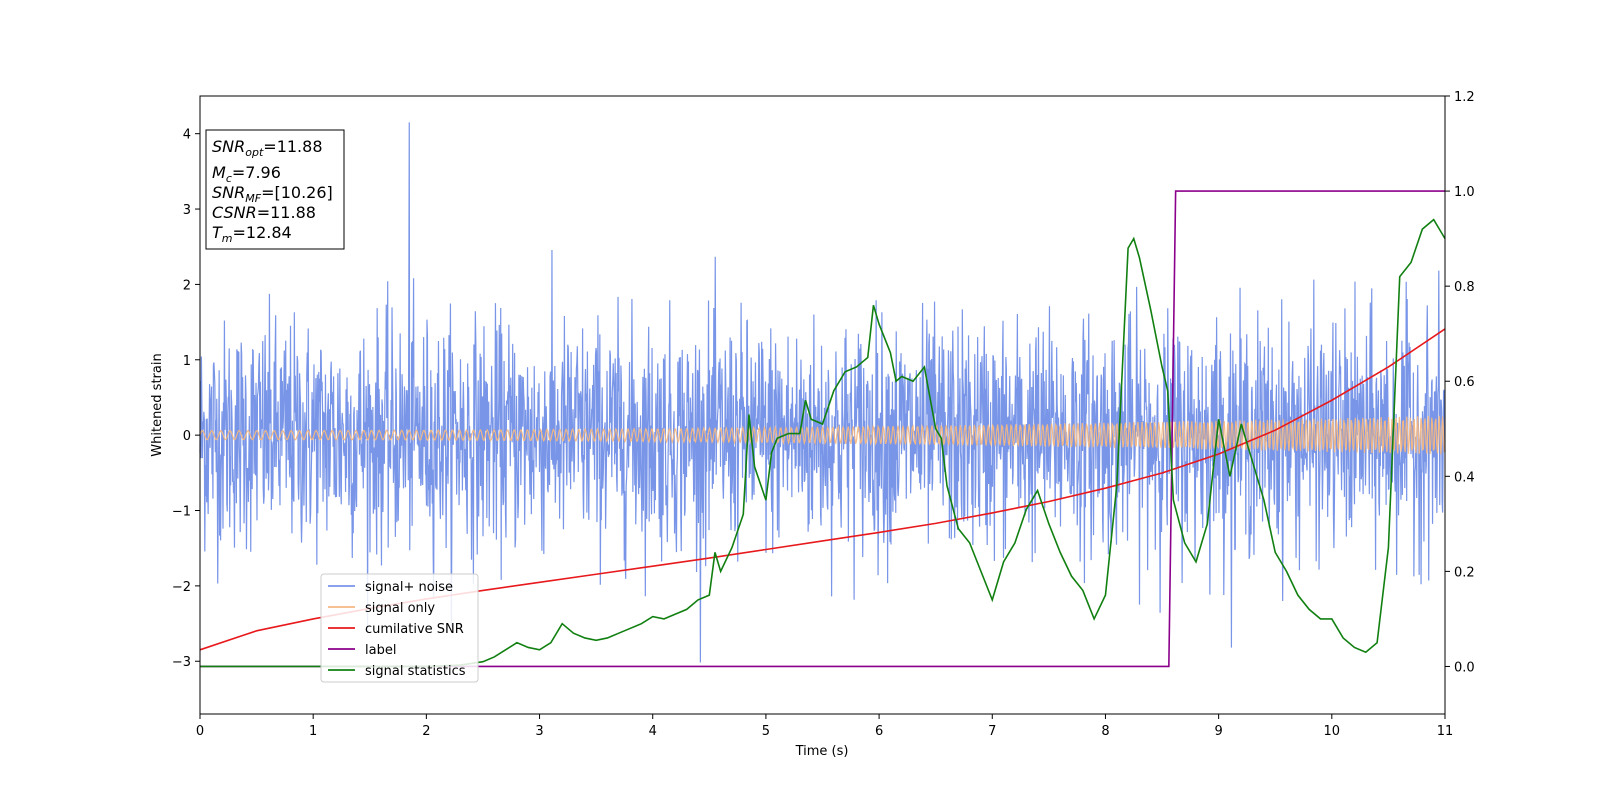 This screenshot has width=1600, height=800. What do you see at coordinates (187, 285) in the screenshot?
I see `y-tick-label: 2` at bounding box center [187, 285].